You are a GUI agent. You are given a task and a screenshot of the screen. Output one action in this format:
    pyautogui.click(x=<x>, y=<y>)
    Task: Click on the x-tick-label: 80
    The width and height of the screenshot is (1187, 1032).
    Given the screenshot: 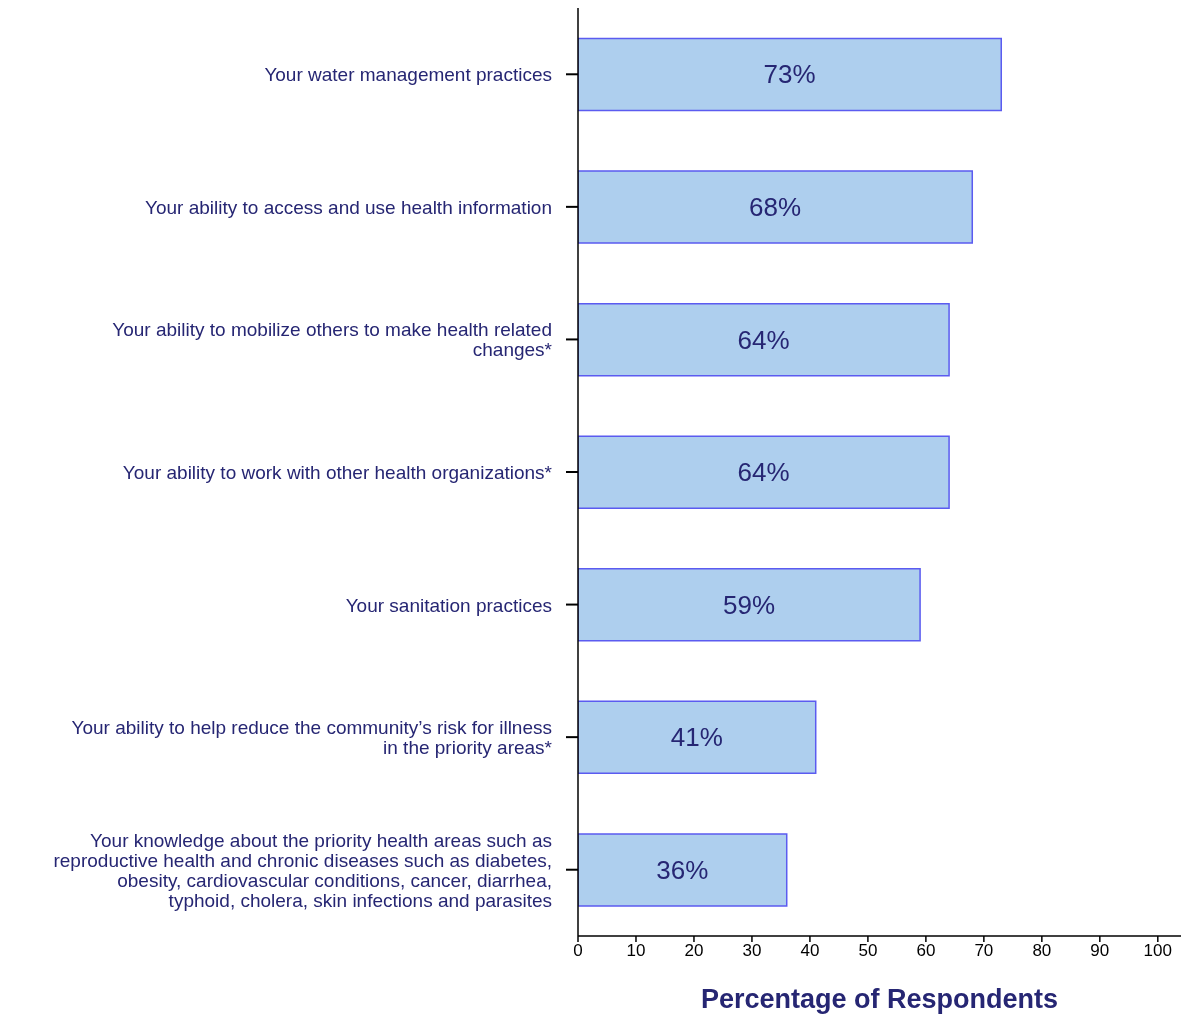 What is the action you would take?
    pyautogui.click(x=1042, y=951)
    